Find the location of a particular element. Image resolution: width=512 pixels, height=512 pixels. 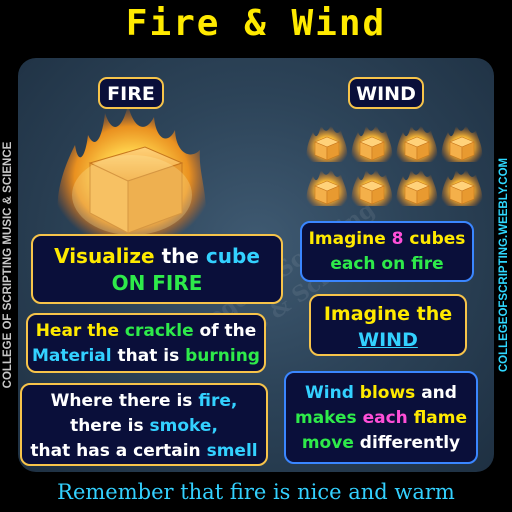

text-imagine: Imagine is located at coordinates (350, 239).